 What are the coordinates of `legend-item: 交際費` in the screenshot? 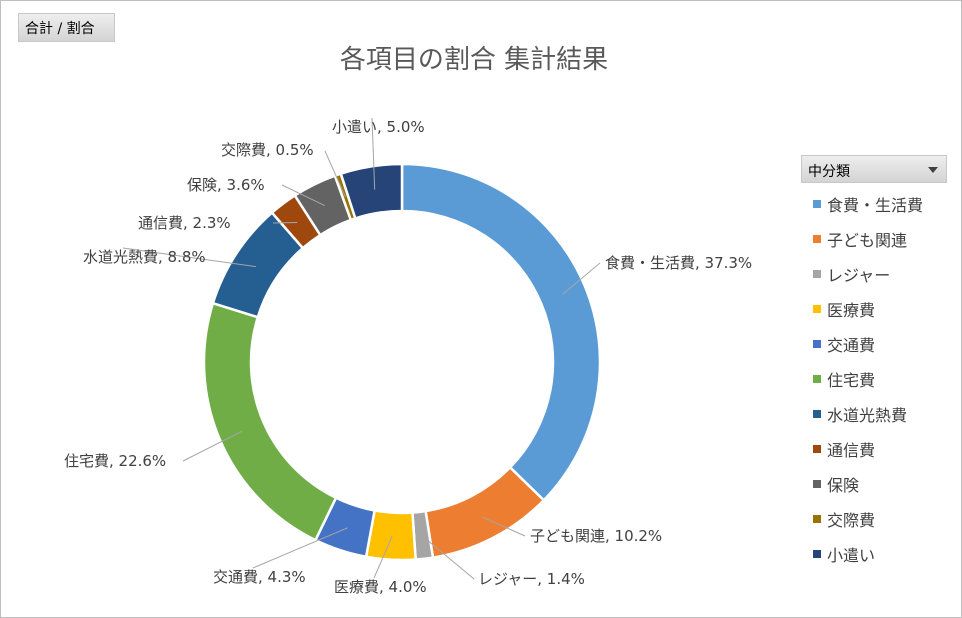 It's located at (874, 518).